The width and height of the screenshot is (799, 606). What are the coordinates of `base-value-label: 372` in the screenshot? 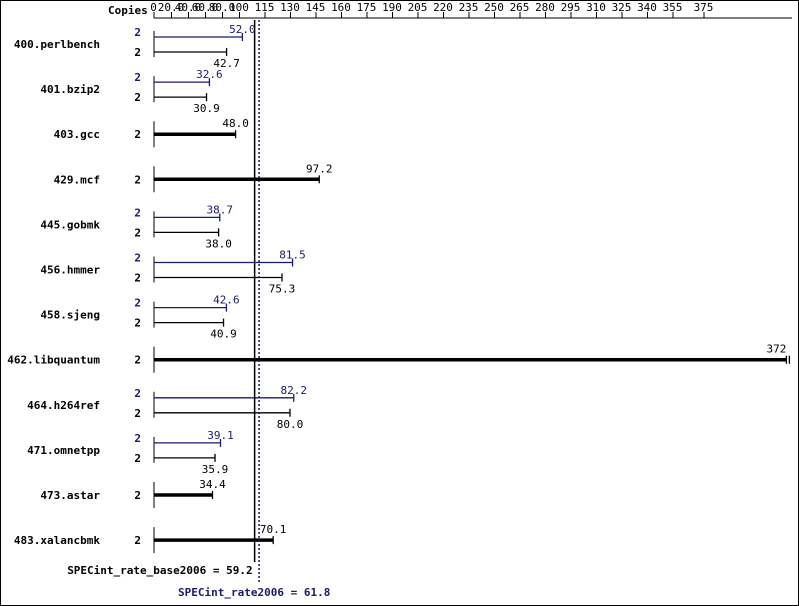 It's located at (777, 349).